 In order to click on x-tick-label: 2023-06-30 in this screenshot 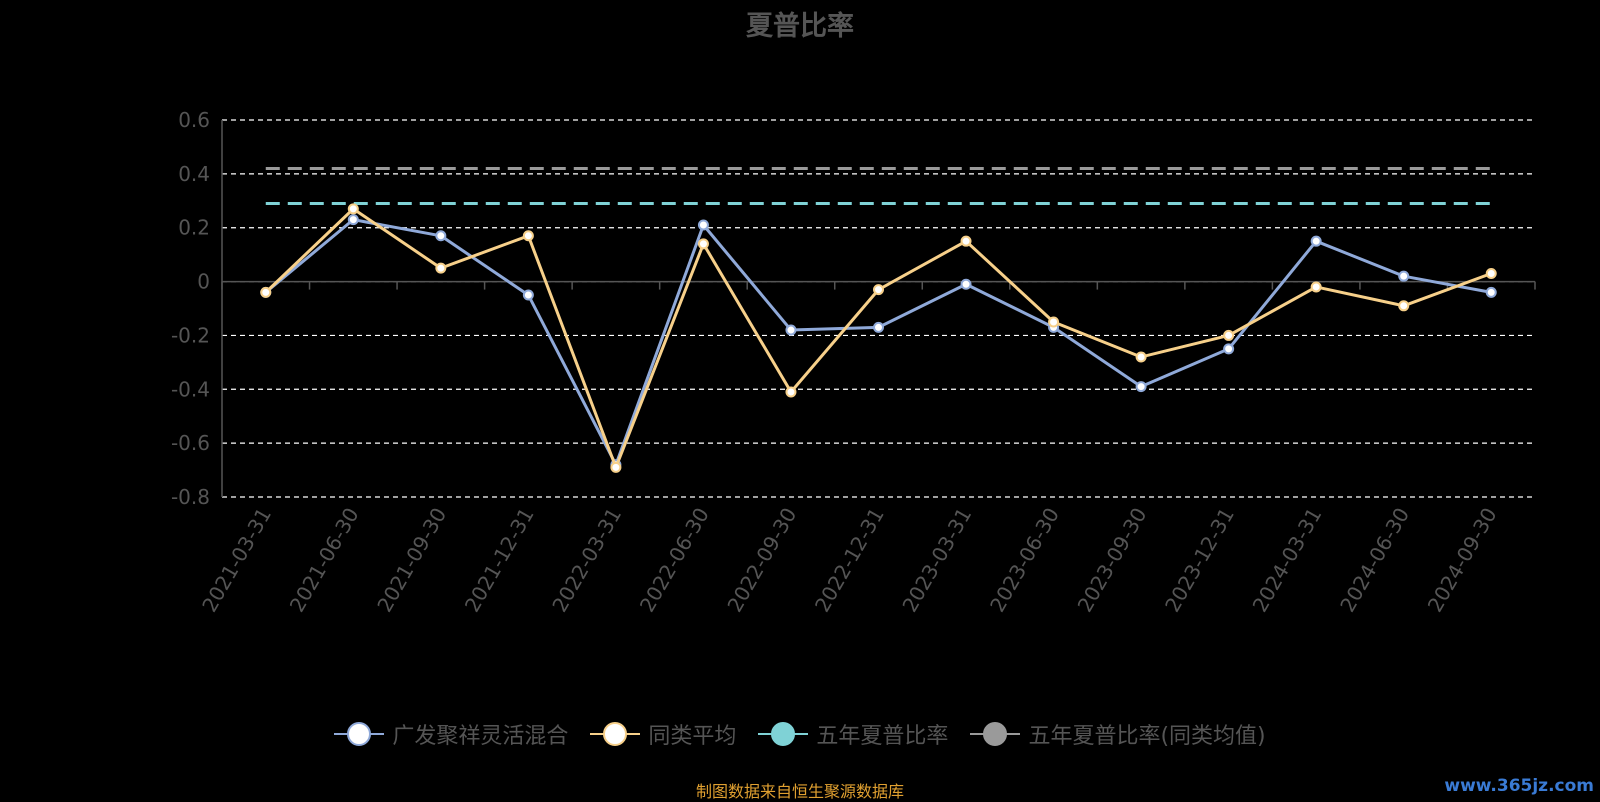, I will do `click(1024, 560)`.